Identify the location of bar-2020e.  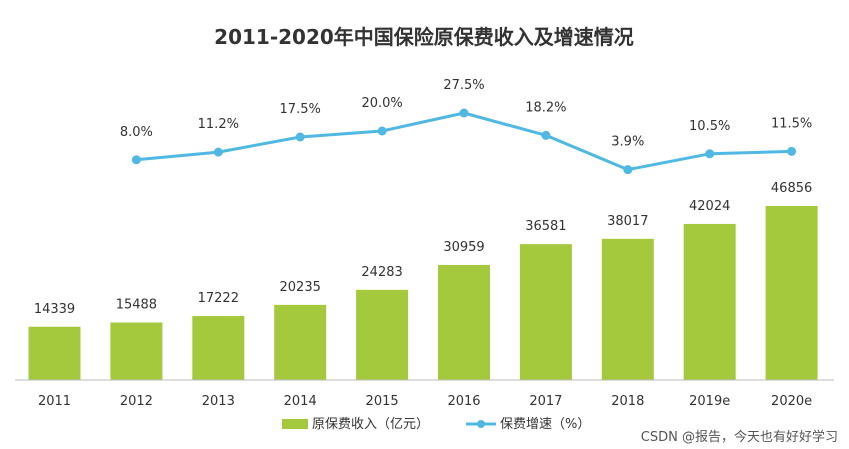
(791, 293).